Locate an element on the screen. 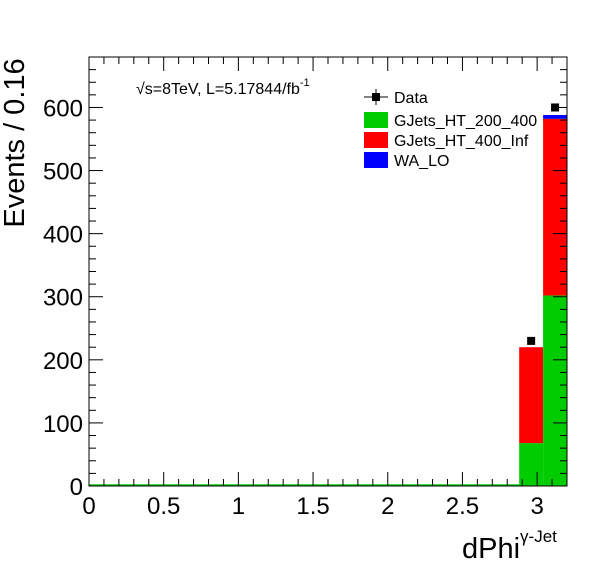 The height and width of the screenshot is (572, 596). x-tick-label: 1.5 is located at coordinates (312, 506).